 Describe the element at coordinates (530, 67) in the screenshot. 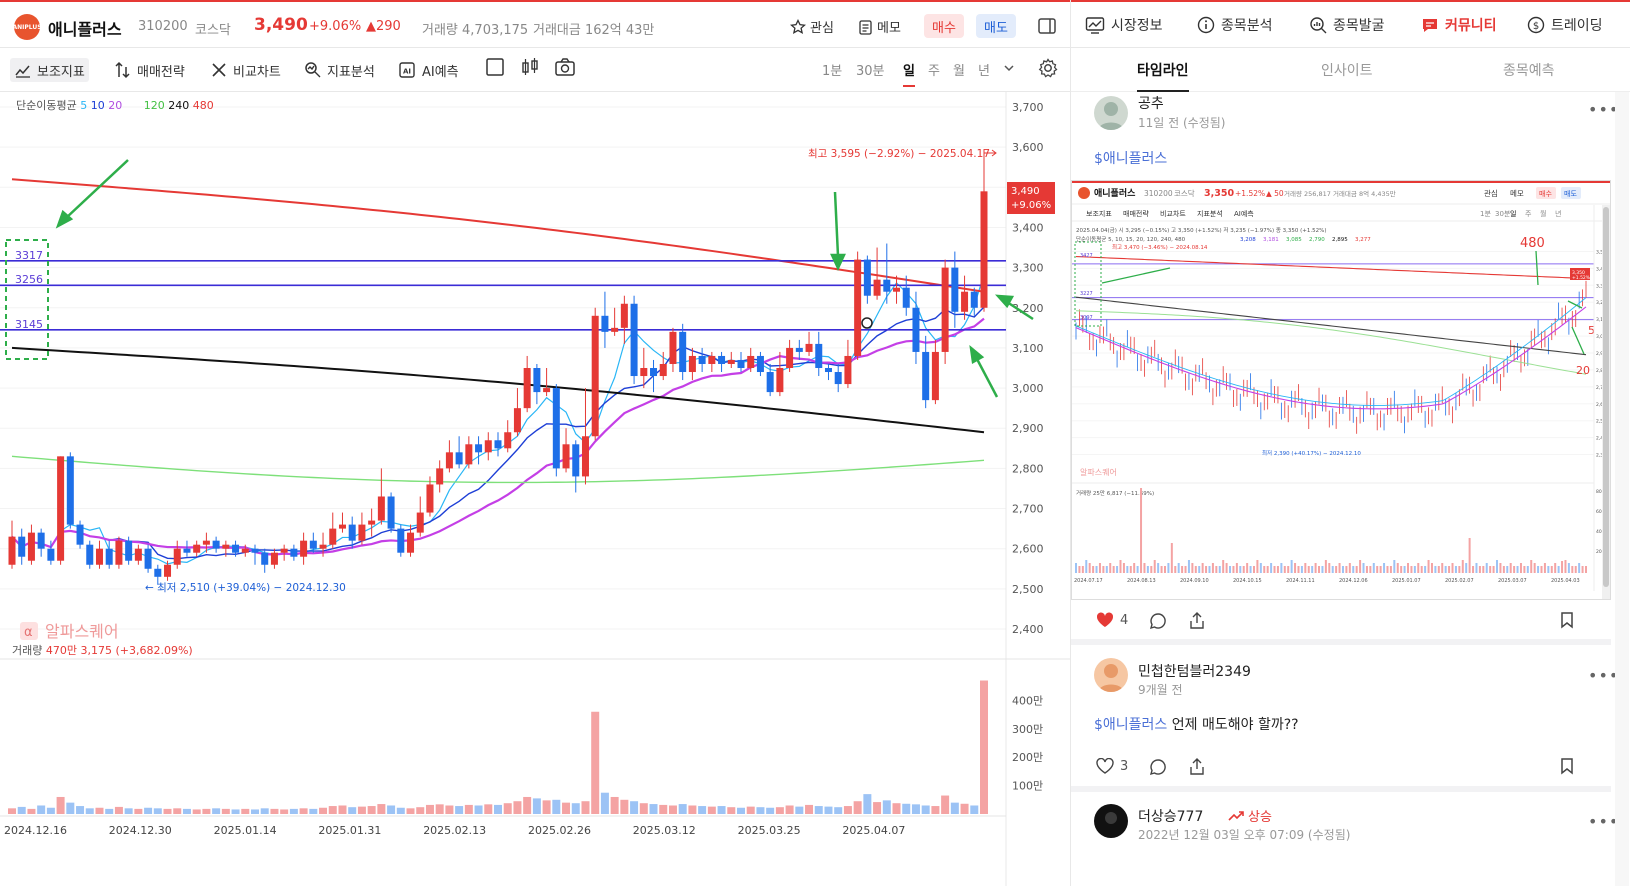

I see `candle-type-icon` at that location.